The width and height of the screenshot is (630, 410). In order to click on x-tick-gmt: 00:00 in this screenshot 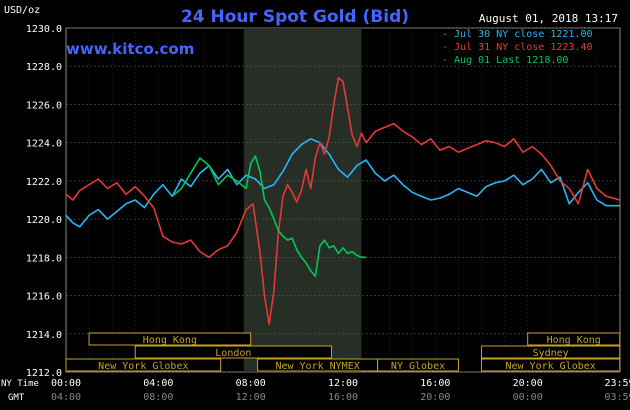, I will do `click(528, 397)`.